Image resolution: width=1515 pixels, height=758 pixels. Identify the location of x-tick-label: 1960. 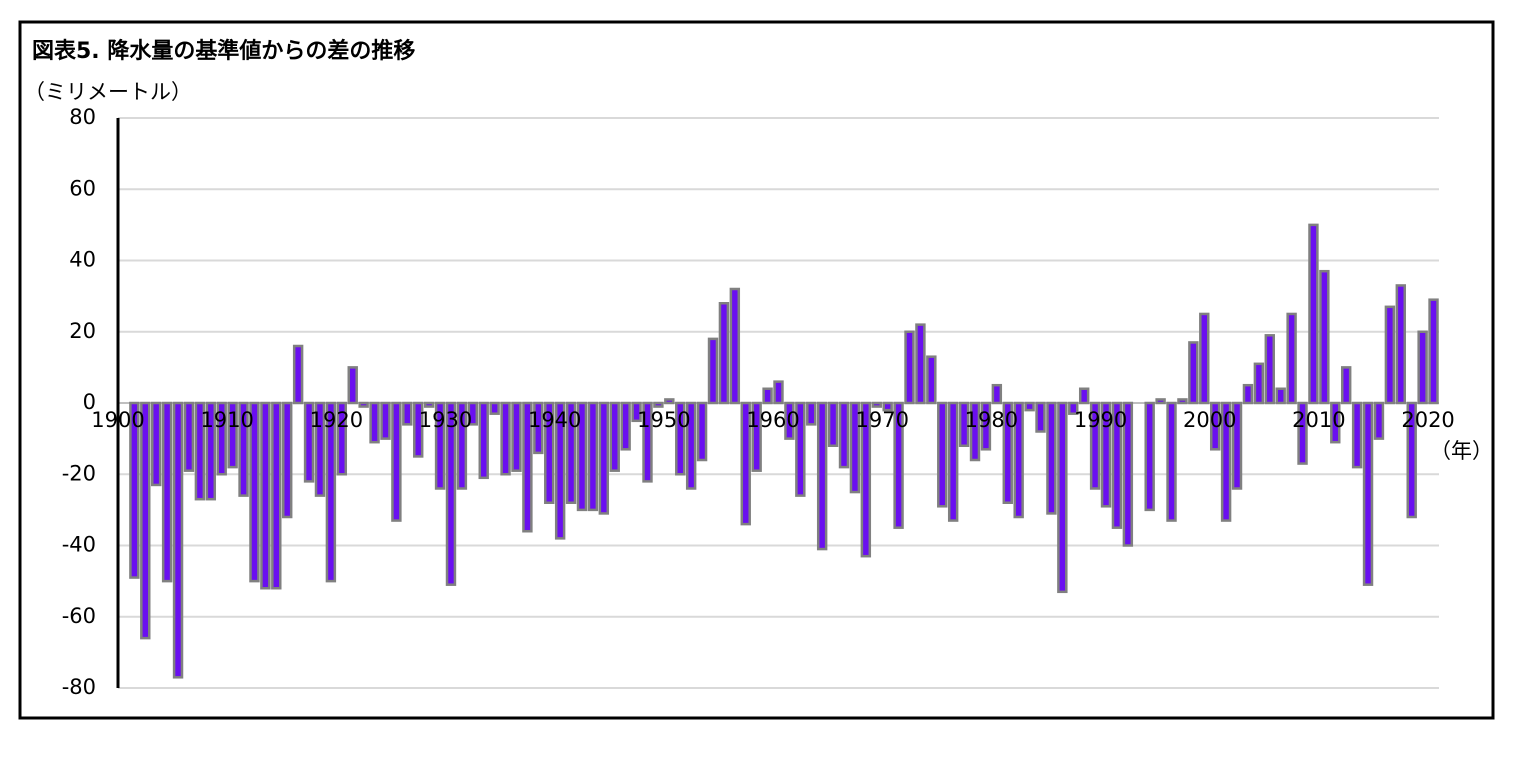
(772, 420).